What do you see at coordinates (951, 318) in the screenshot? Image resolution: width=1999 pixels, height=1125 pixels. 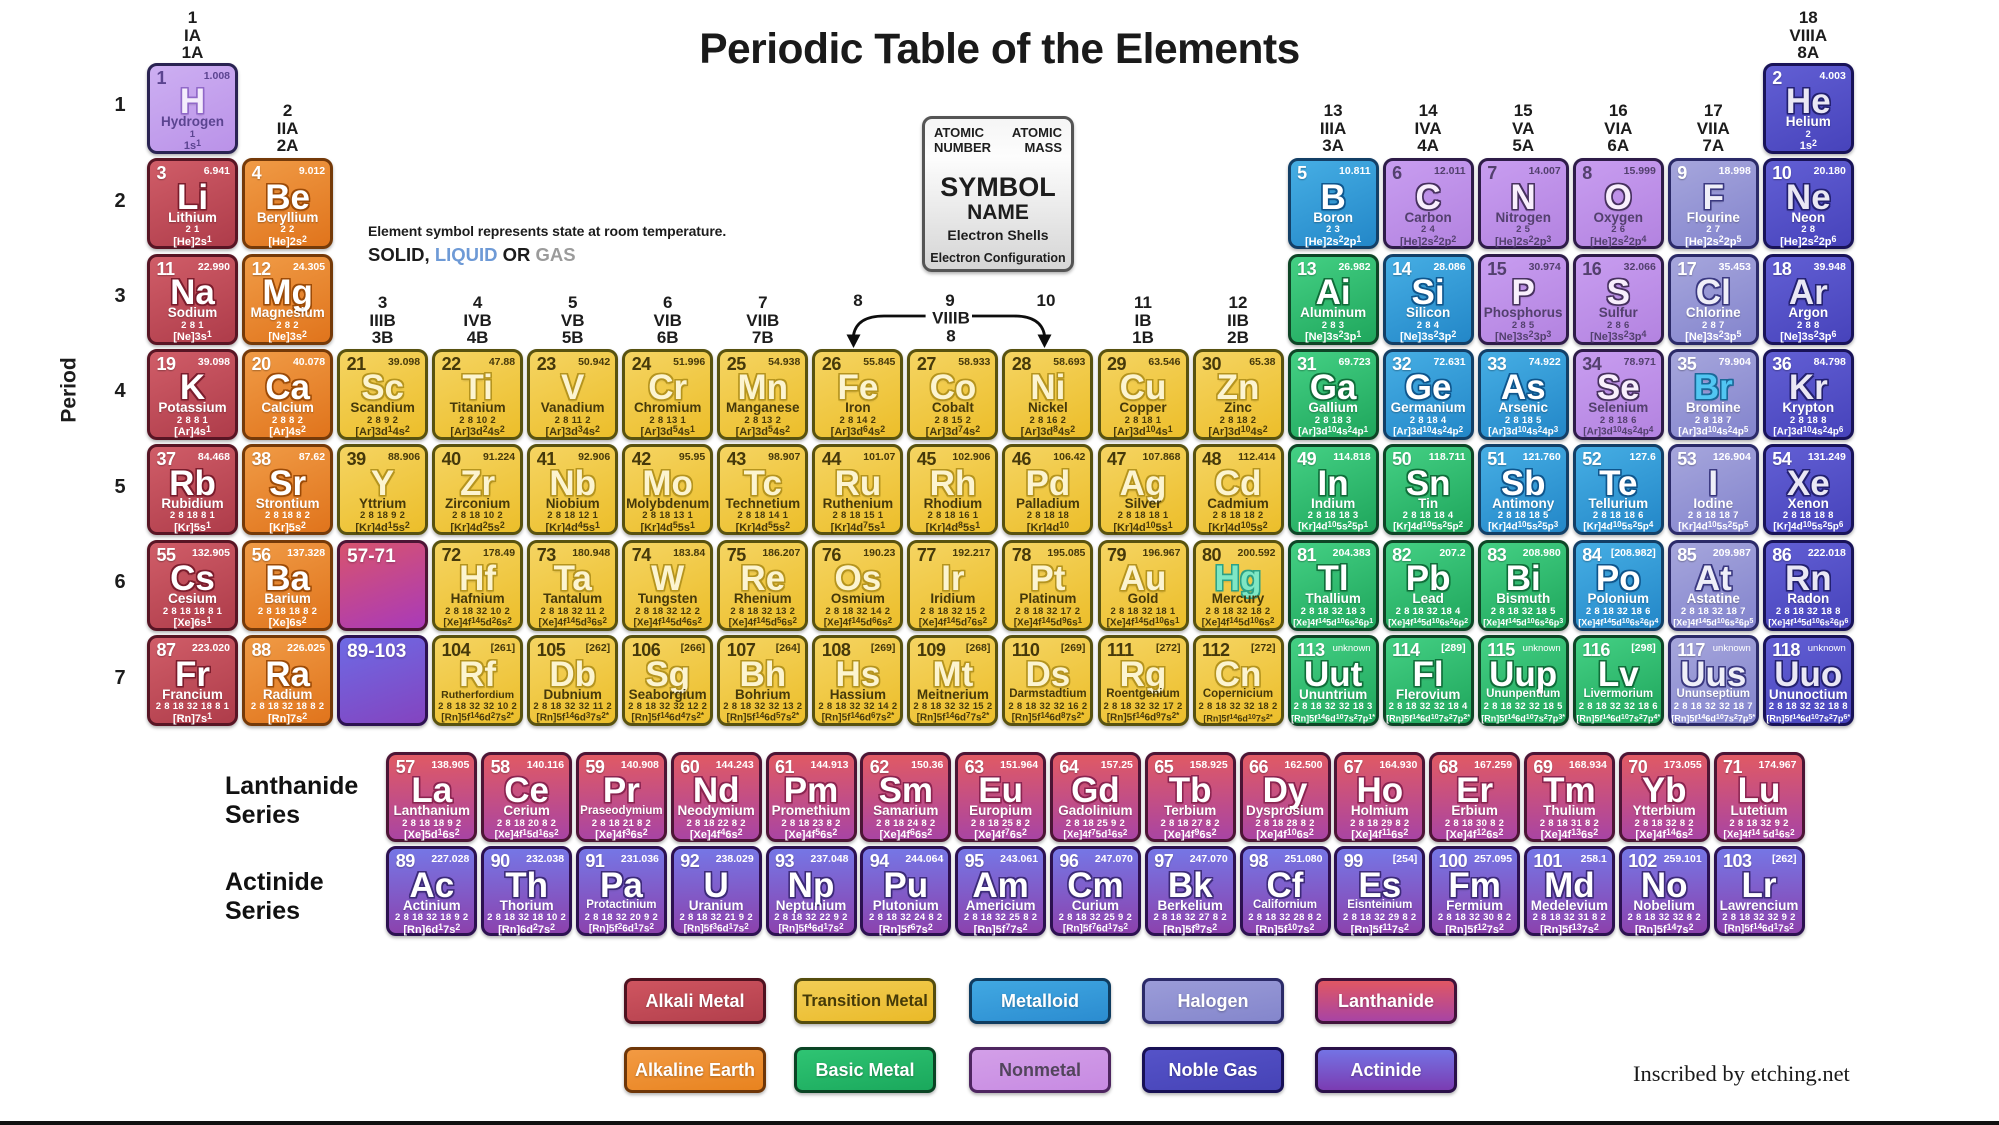 I see `svg-text: VIIIB` at bounding box center [951, 318].